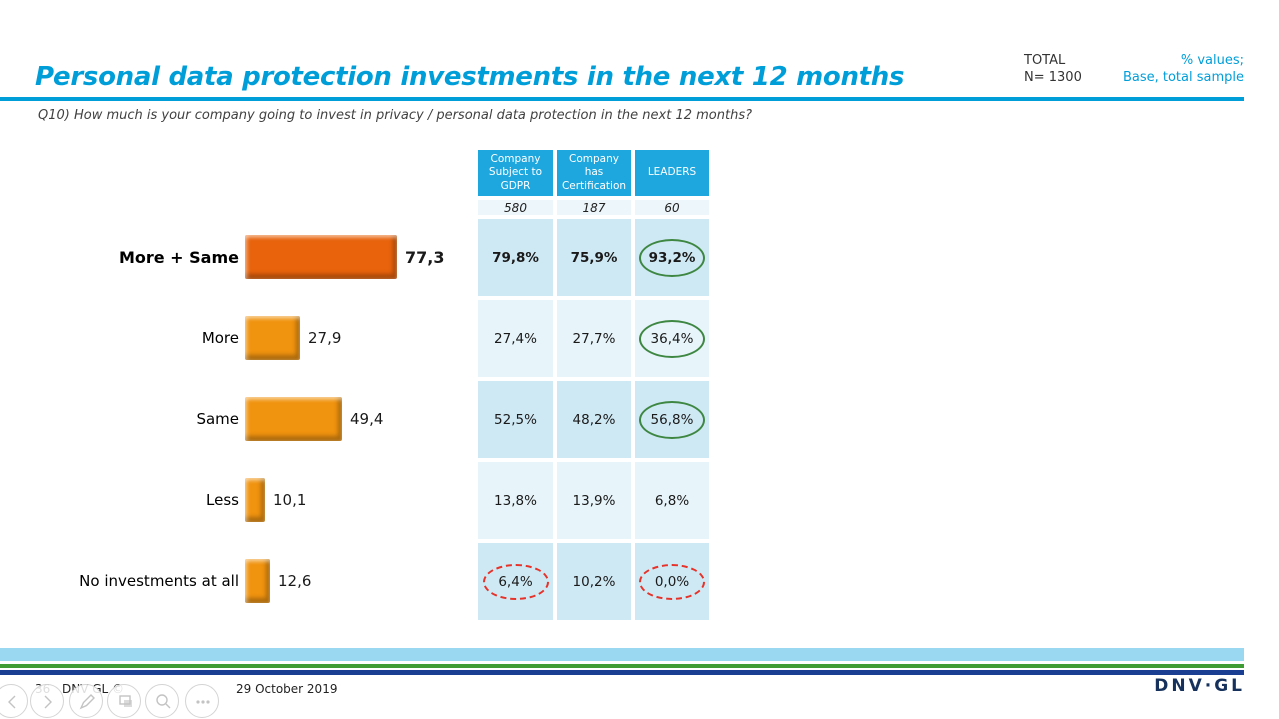  Describe the element at coordinates (295, 581) in the screenshot. I see `bar-value: 12,6` at that location.